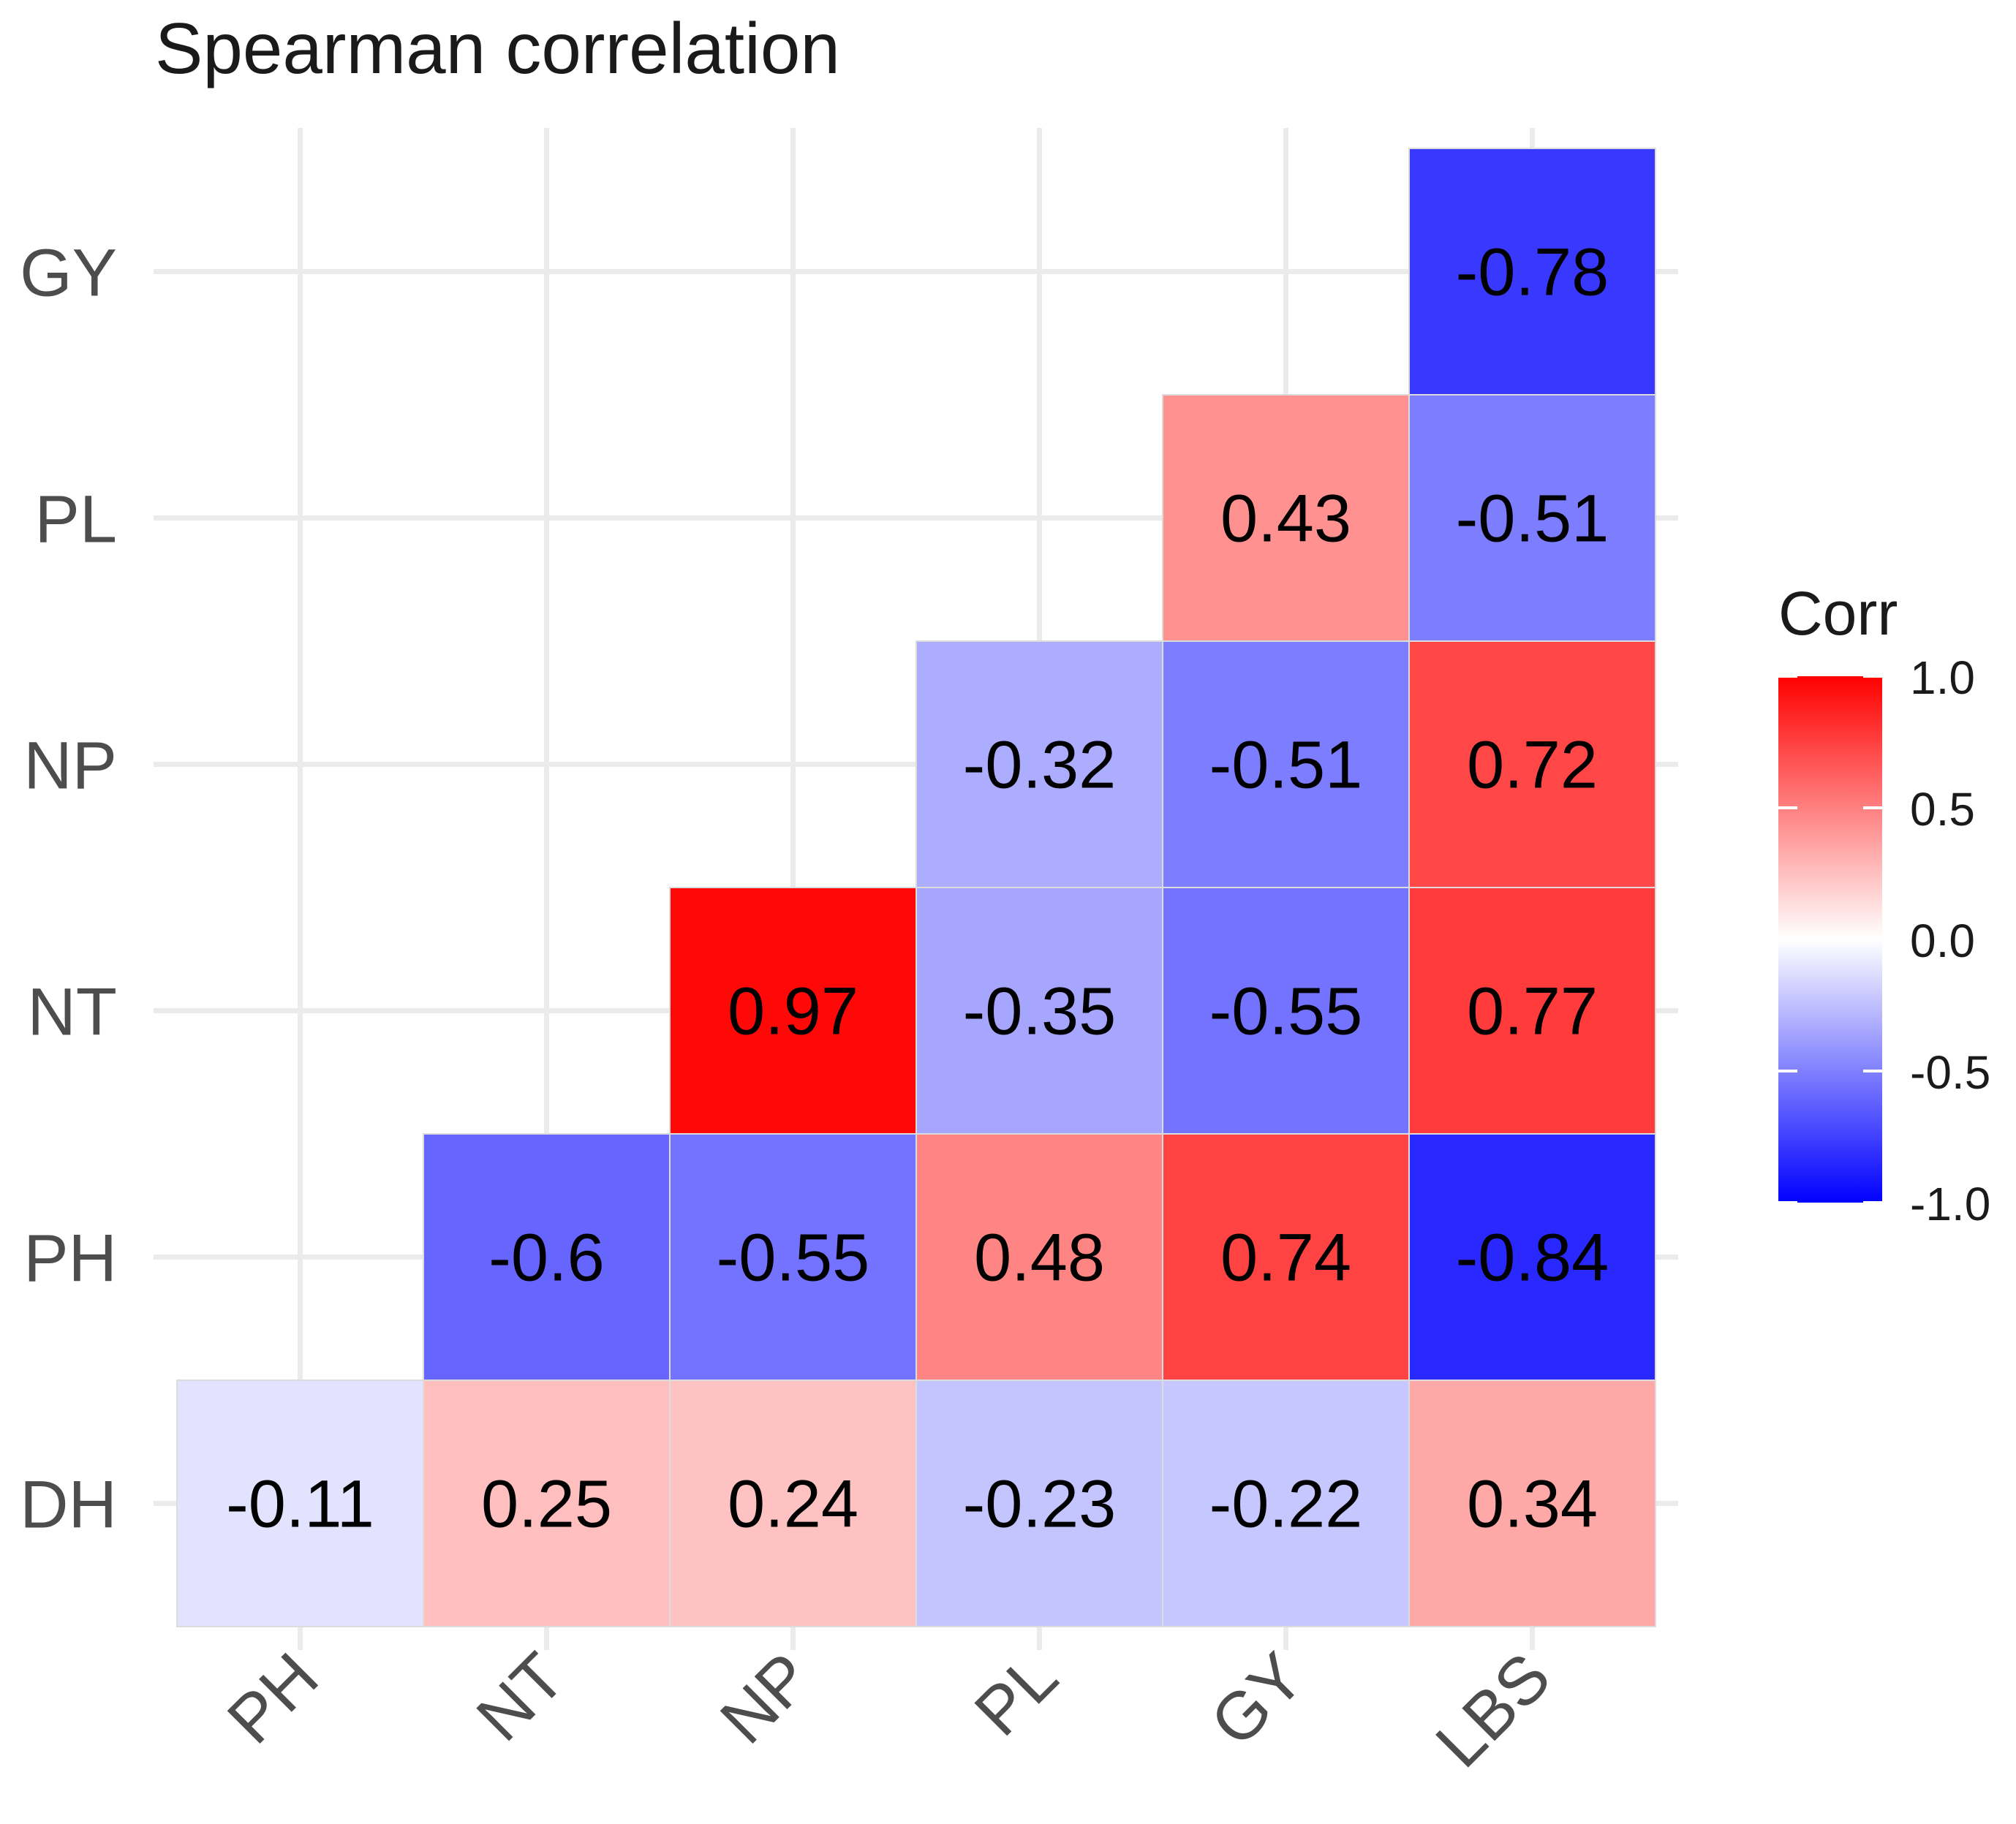 The width and height of the screenshot is (2016, 1824). What do you see at coordinates (1942, 941) in the screenshot?
I see `legend-tick-label: 0.0` at bounding box center [1942, 941].